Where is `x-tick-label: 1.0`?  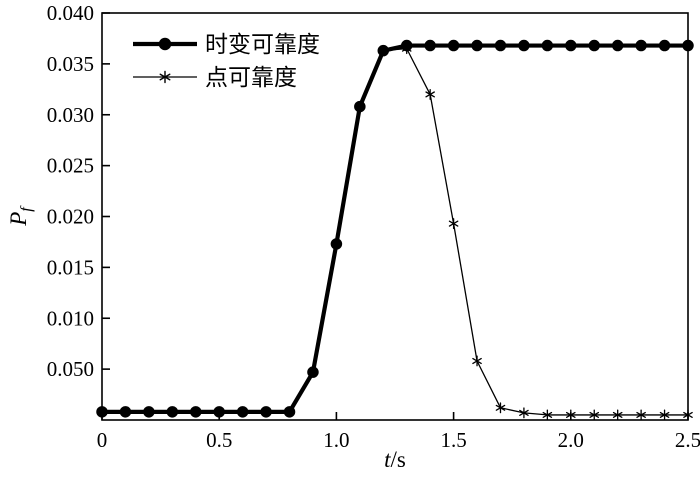 x-tick-label: 1.0 is located at coordinates (336, 440).